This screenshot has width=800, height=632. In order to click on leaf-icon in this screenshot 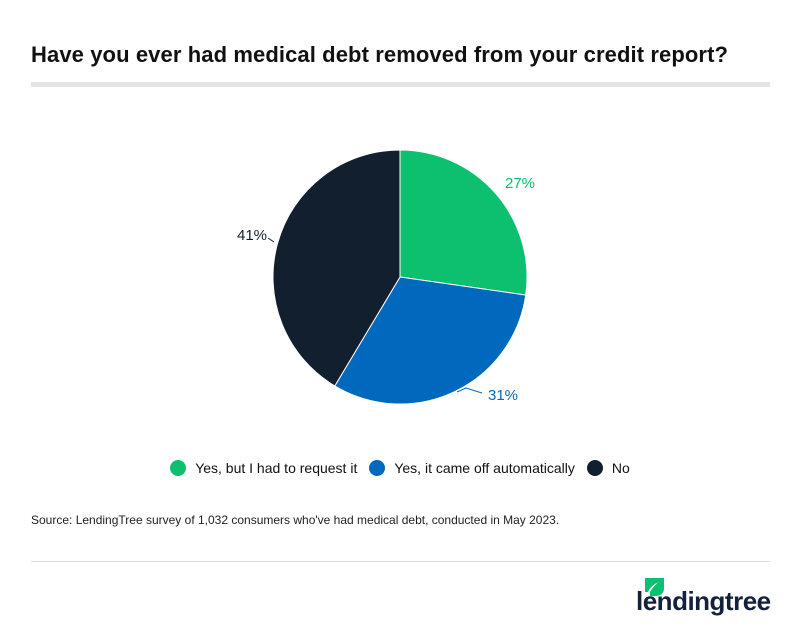, I will do `click(654, 587)`.